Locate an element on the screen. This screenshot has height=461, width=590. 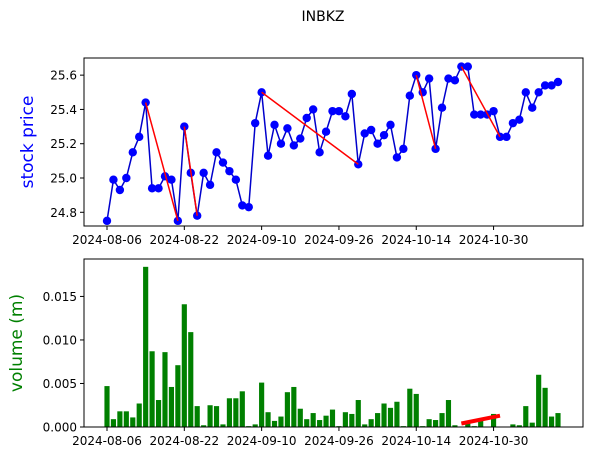
y-tick-label: 25.2 is located at coordinates (63, 144).